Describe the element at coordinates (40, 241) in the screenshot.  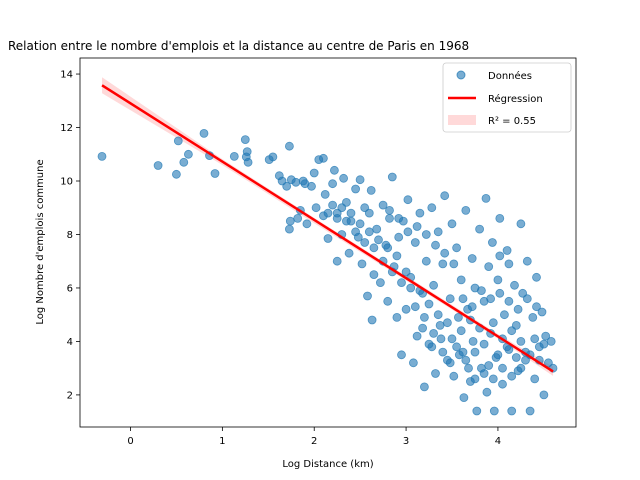
I see `y-axis-label: Log Nombre d'emplois commune` at that location.